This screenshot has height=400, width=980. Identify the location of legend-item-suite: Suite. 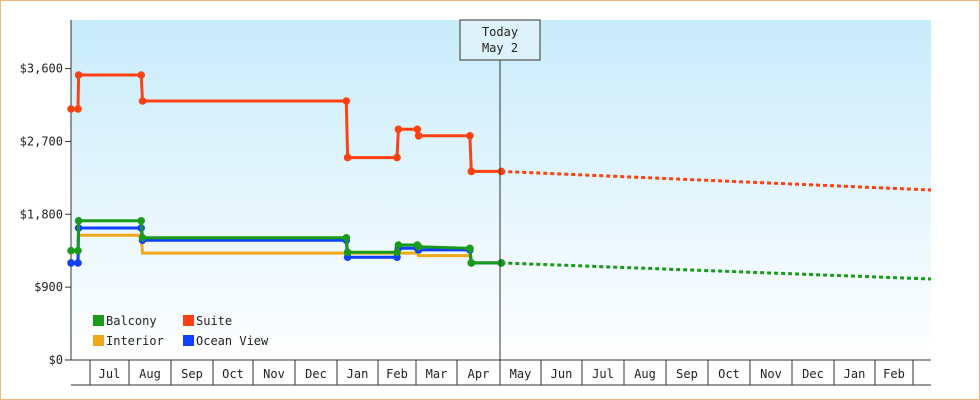
(207, 321).